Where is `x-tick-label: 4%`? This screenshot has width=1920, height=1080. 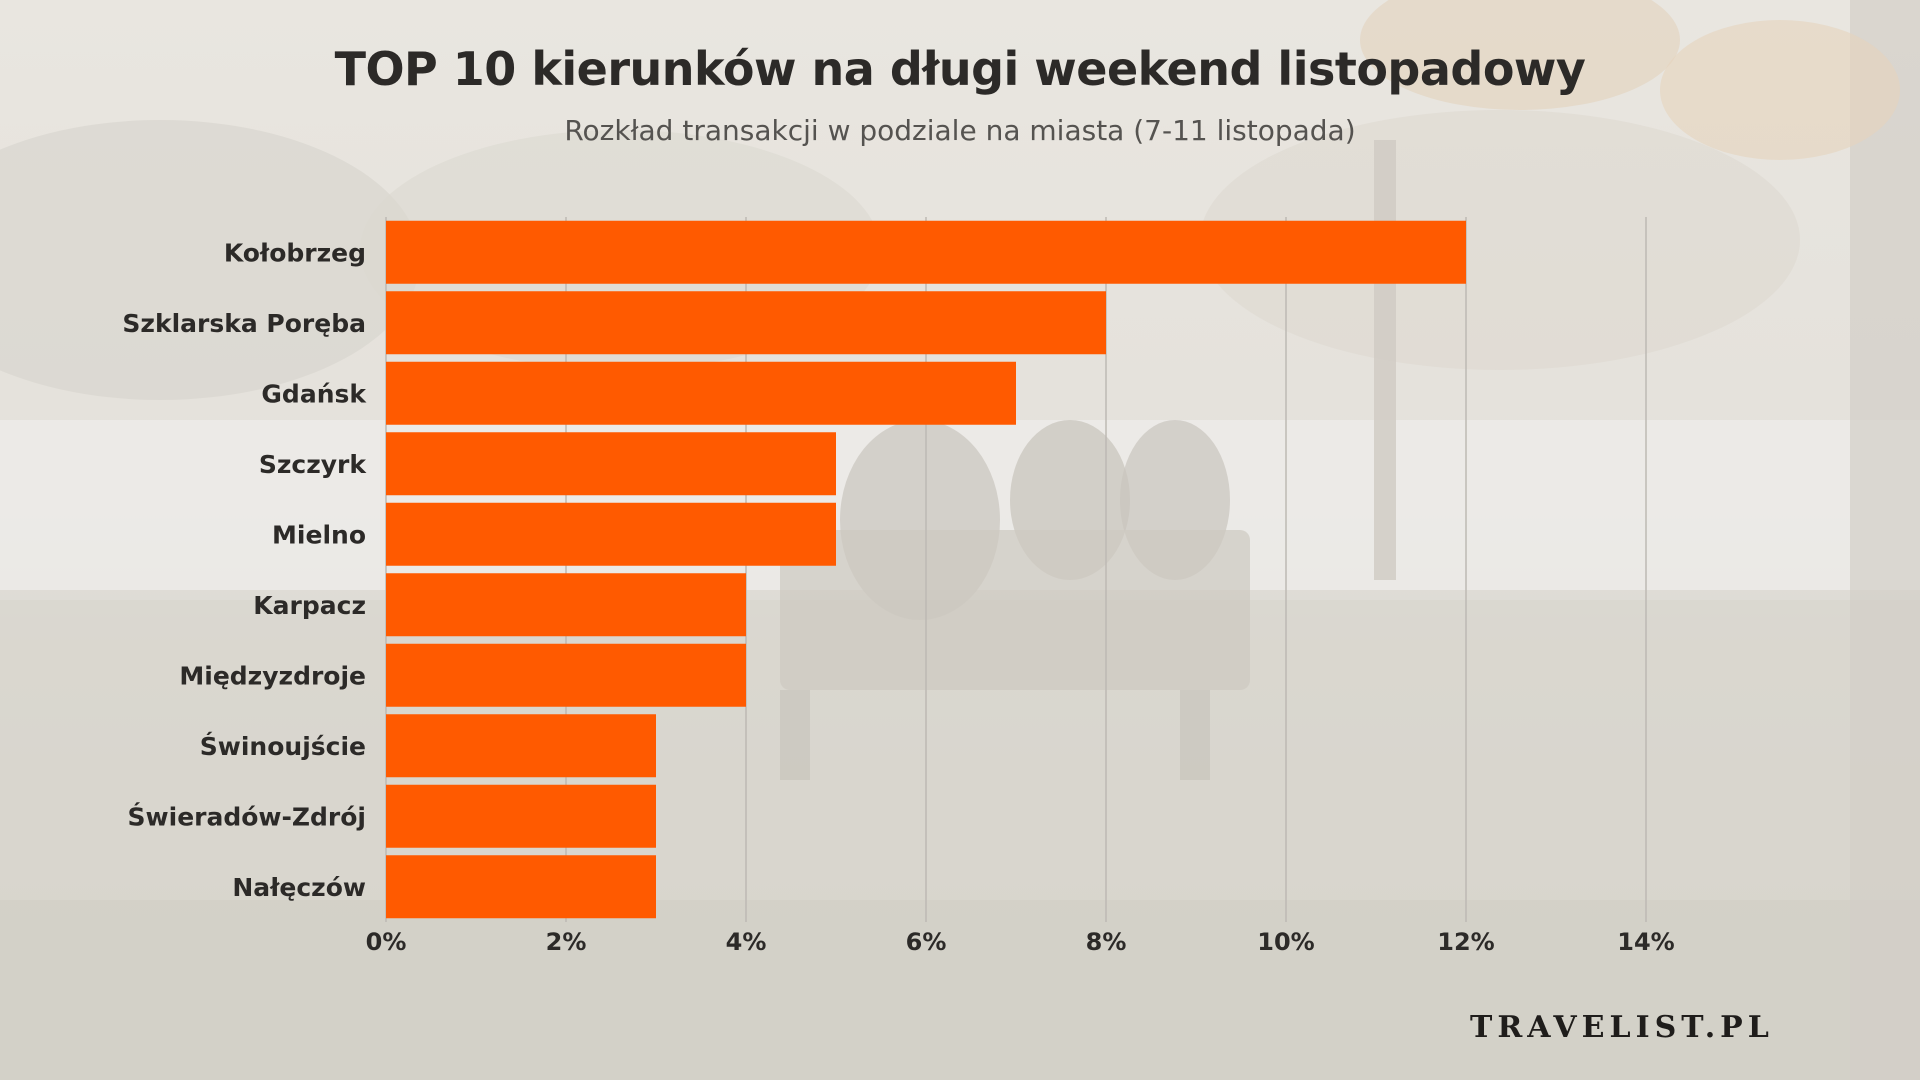 x-tick-label: 4% is located at coordinates (746, 942).